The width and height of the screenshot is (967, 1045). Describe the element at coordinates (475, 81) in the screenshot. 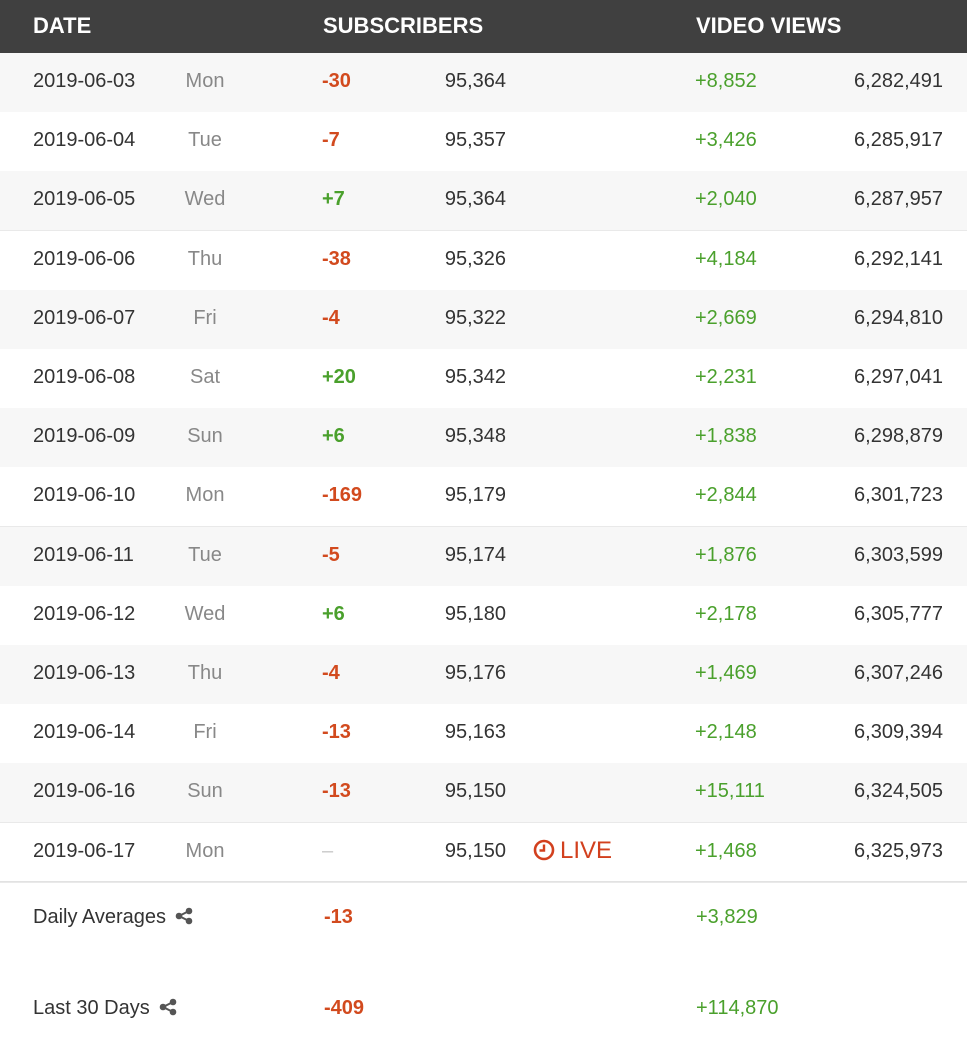

I see `row-subscriber-total: 95,364` at that location.